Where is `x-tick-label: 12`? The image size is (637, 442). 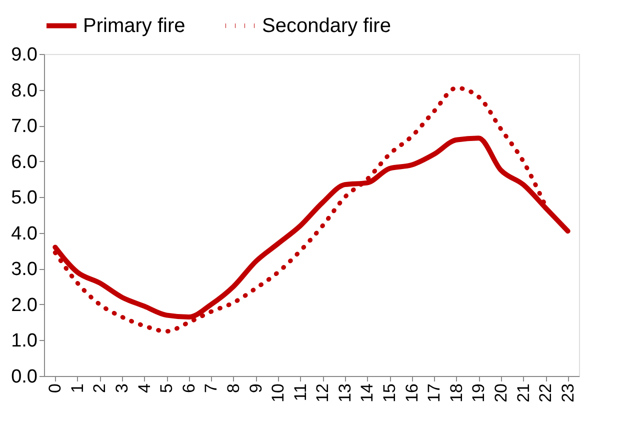 x-tick-label: 12 is located at coordinates (322, 393).